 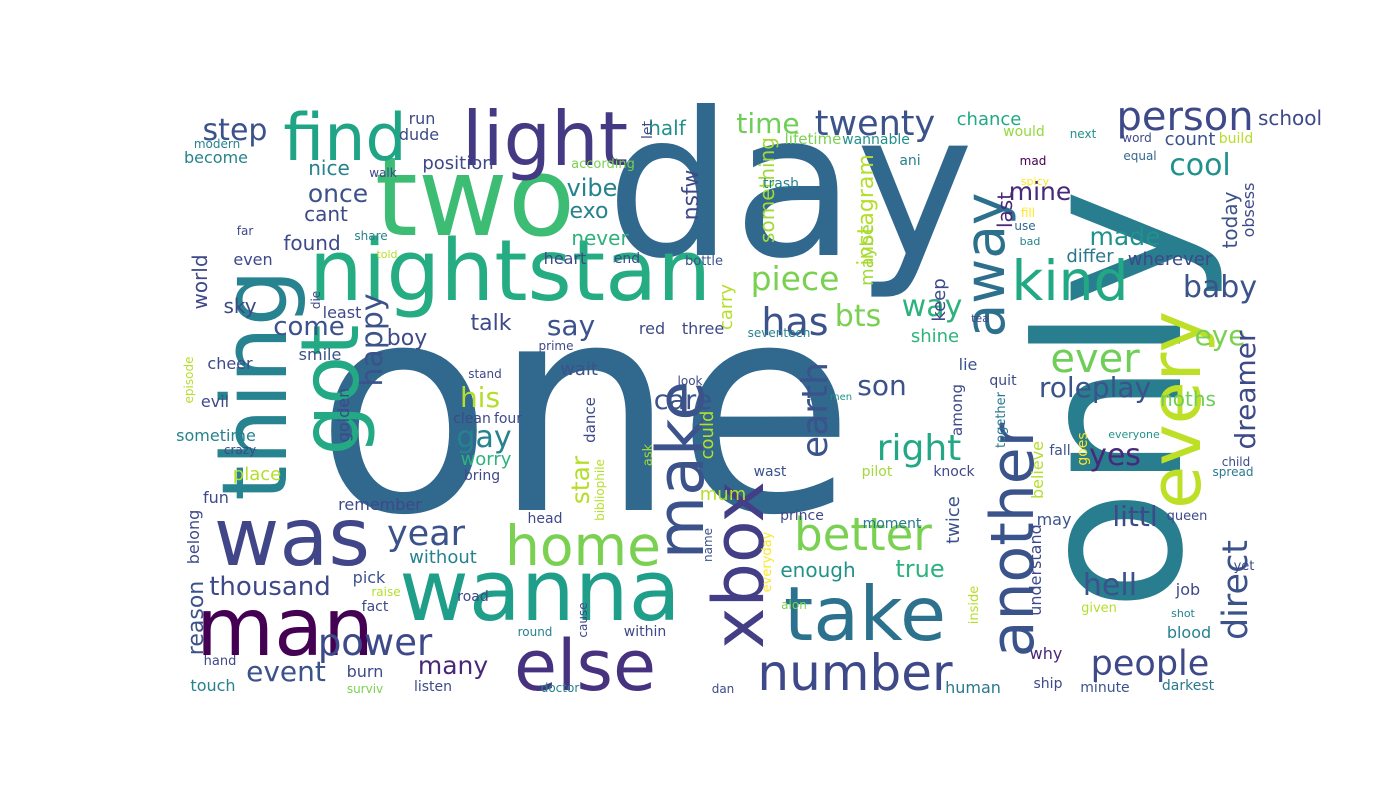 What do you see at coordinates (1188, 686) in the screenshot?
I see `cloud-word: darkest` at bounding box center [1188, 686].